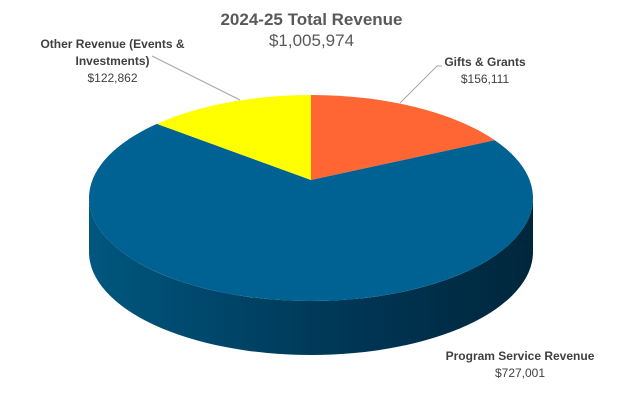 This screenshot has width=623, height=402. I want to click on leader-line-other, so click(196, 78).